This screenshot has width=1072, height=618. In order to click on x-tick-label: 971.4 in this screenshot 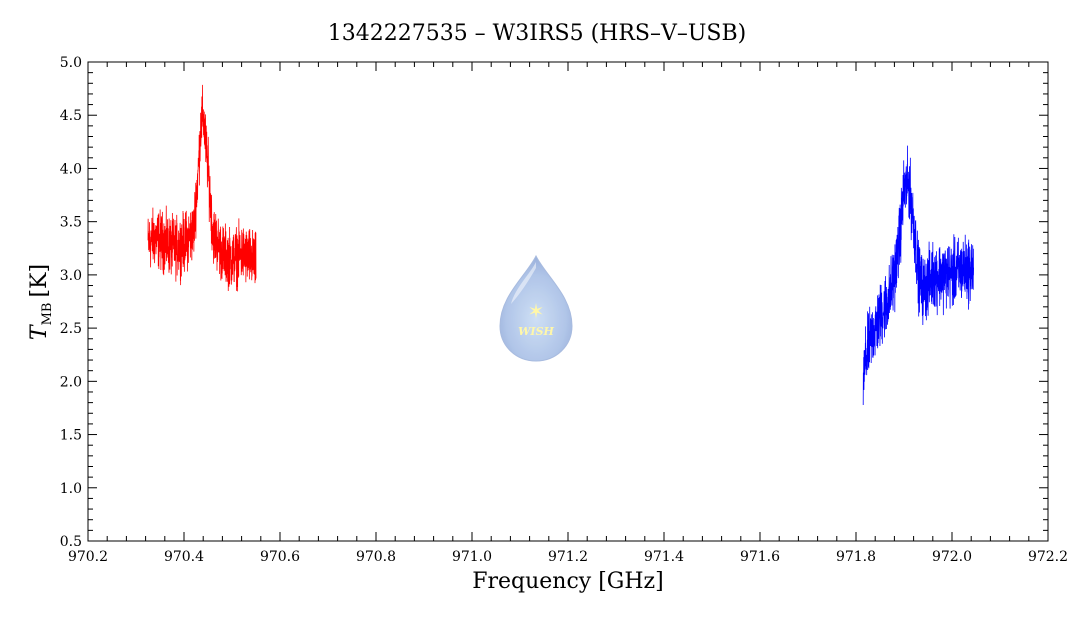, I will do `click(664, 557)`.